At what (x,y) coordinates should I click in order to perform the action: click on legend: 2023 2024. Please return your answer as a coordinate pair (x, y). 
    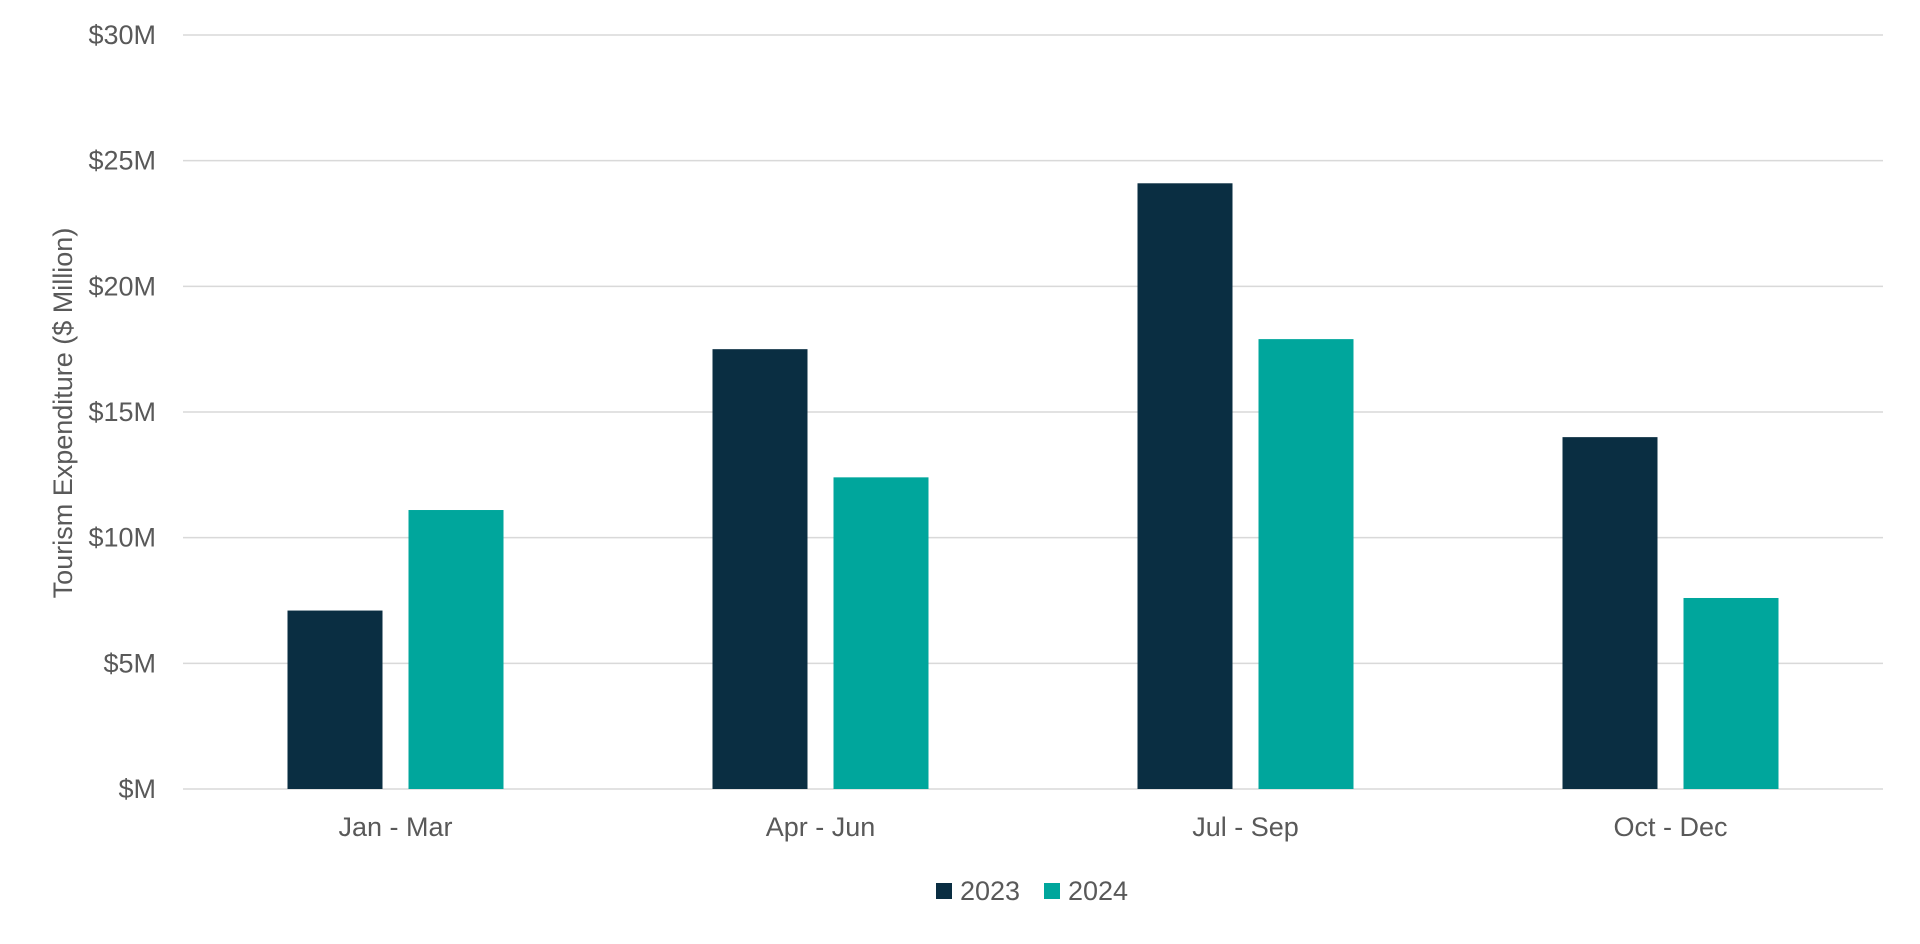
    Looking at the image, I should click on (1032, 891).